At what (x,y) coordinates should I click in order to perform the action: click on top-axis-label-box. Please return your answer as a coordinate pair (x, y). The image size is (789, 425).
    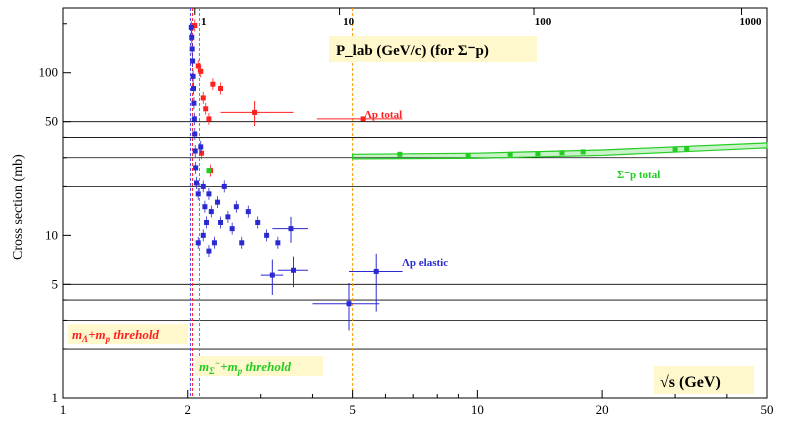
    Looking at the image, I should click on (433, 49).